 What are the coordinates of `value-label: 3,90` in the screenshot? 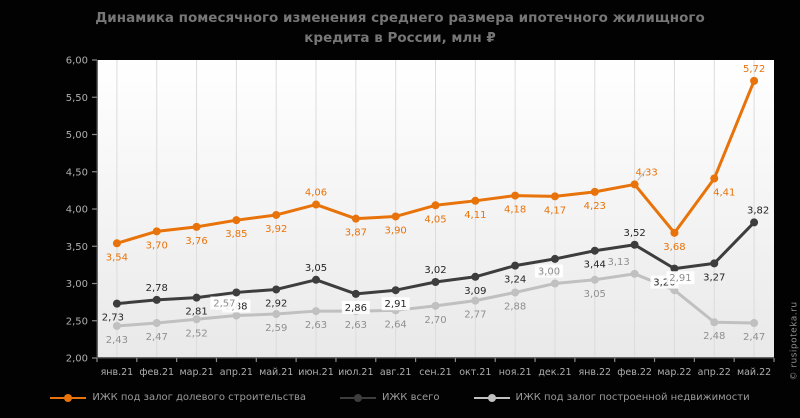 It's located at (396, 230).